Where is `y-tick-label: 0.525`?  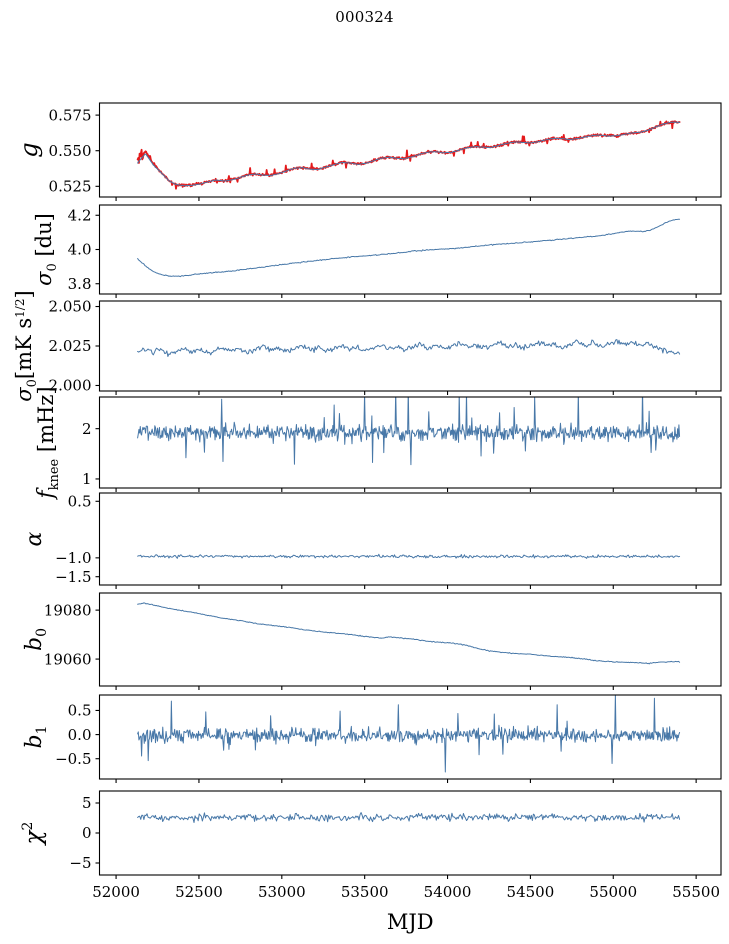 y-tick-label: 0.525 is located at coordinates (70, 187).